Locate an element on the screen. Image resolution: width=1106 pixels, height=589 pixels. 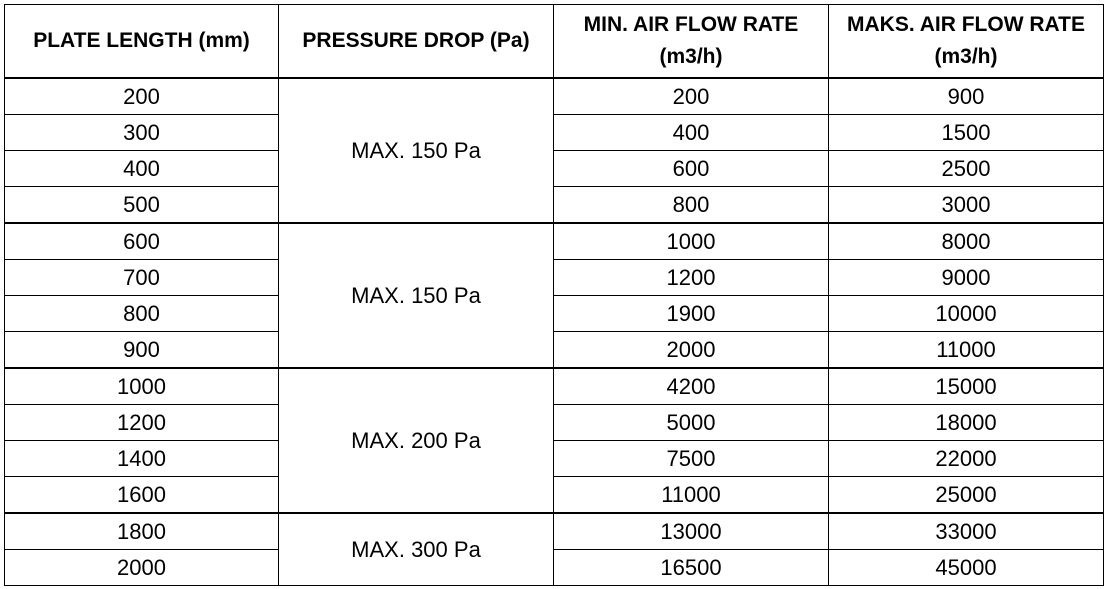
plate-length-cell: 700 is located at coordinates (141, 277).